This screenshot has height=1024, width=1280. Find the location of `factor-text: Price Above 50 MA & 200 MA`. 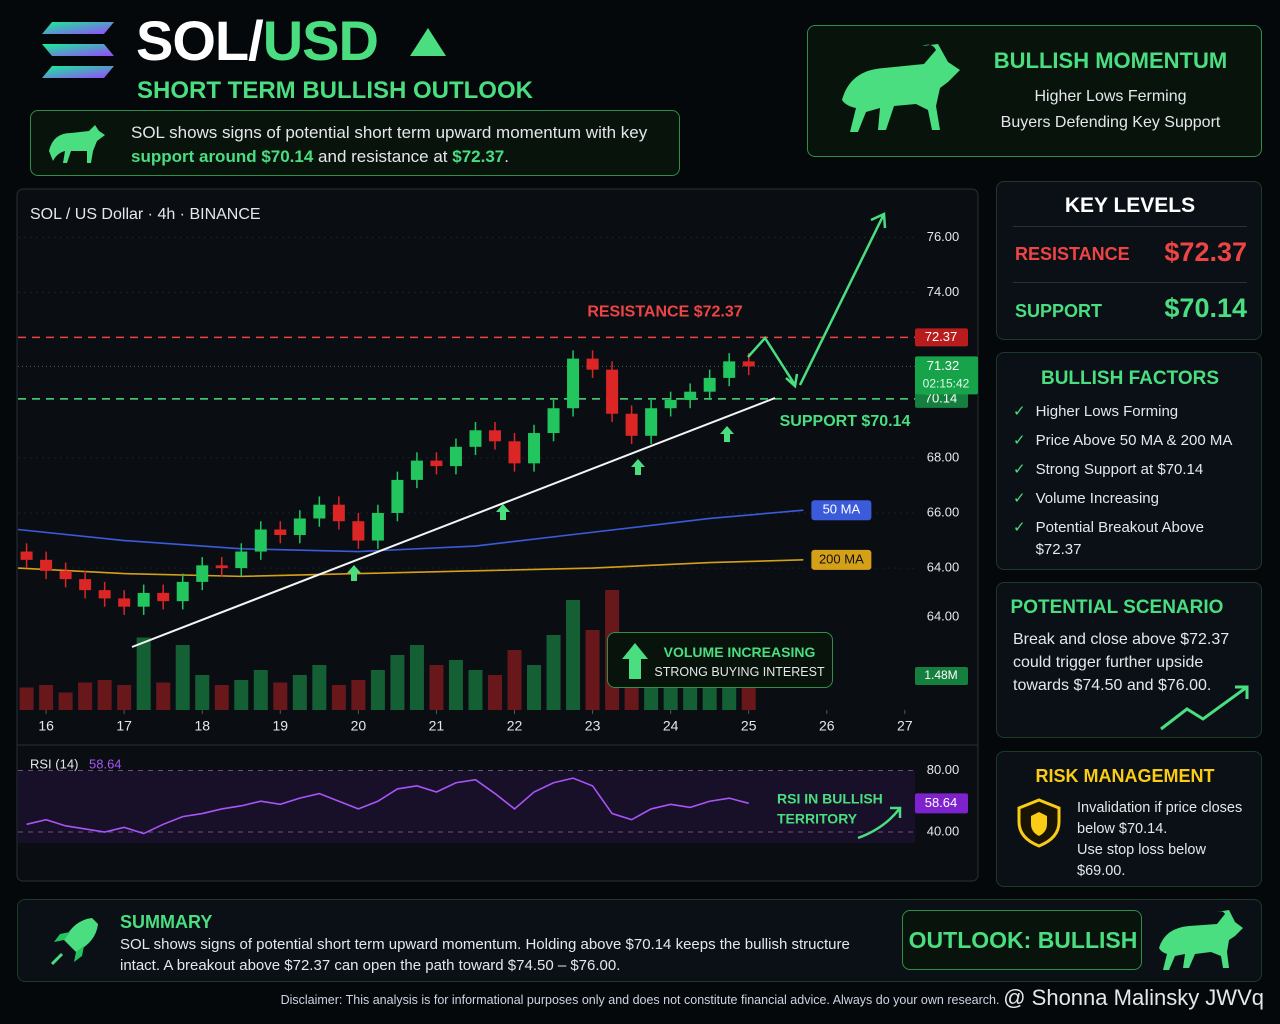

factor-text: Price Above 50 MA & 200 MA is located at coordinates (1134, 440).